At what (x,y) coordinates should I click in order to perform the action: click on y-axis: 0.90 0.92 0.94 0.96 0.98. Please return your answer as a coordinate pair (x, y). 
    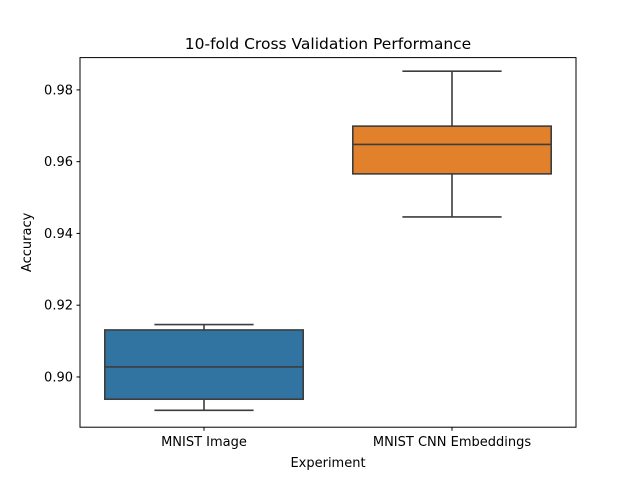
    Looking at the image, I should click on (62, 234).